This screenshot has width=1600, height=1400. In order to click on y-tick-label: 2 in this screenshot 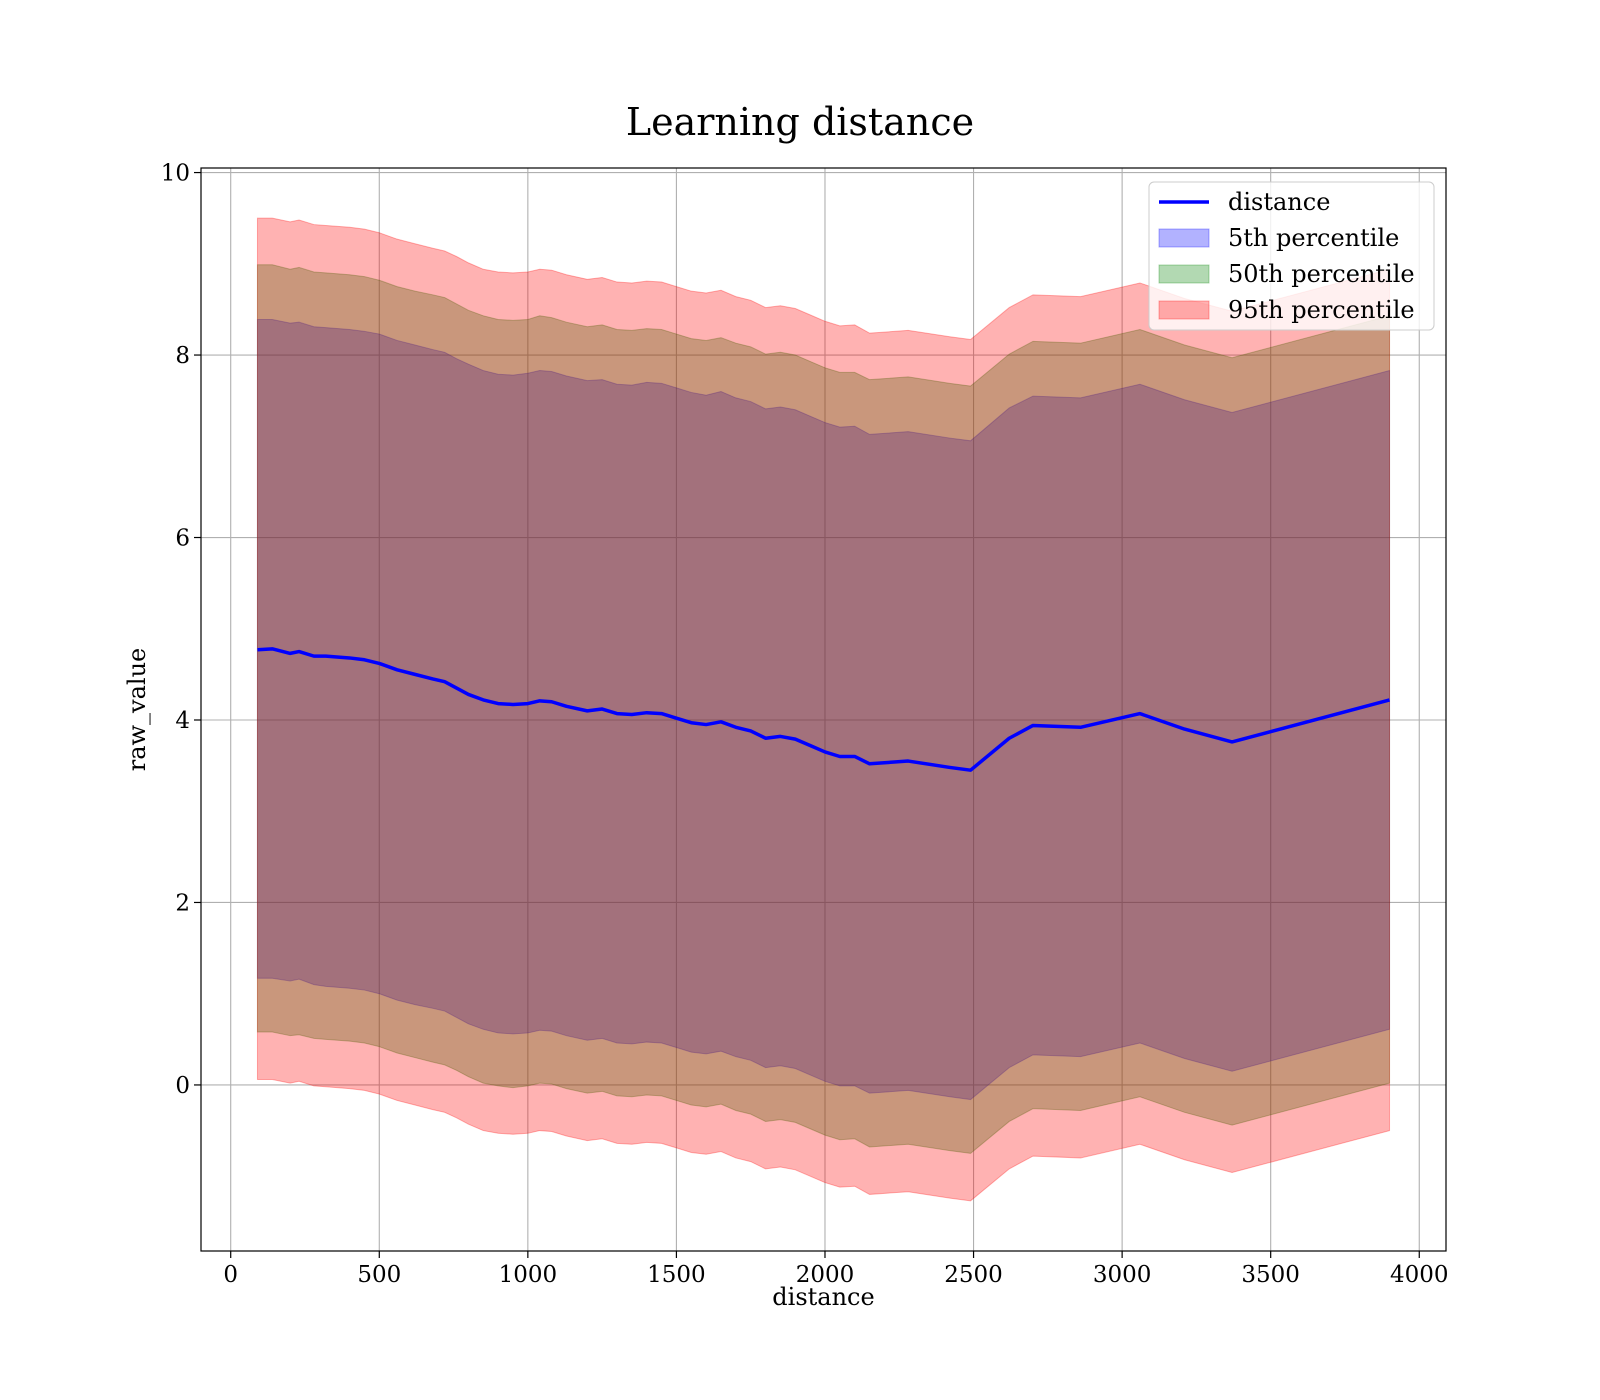, I will do `click(182, 903)`.